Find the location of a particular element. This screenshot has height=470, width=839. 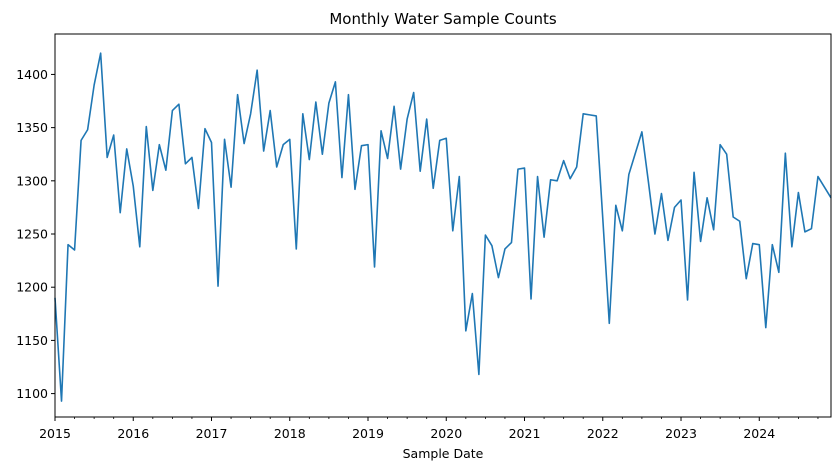

x-tick-label: 2019 is located at coordinates (368, 433).